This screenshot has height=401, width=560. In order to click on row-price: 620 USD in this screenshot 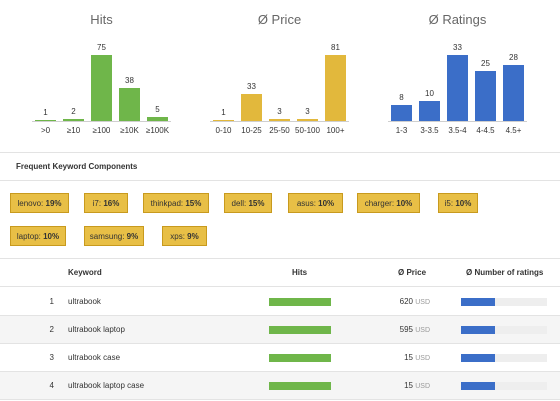, I will do `click(405, 301)`.